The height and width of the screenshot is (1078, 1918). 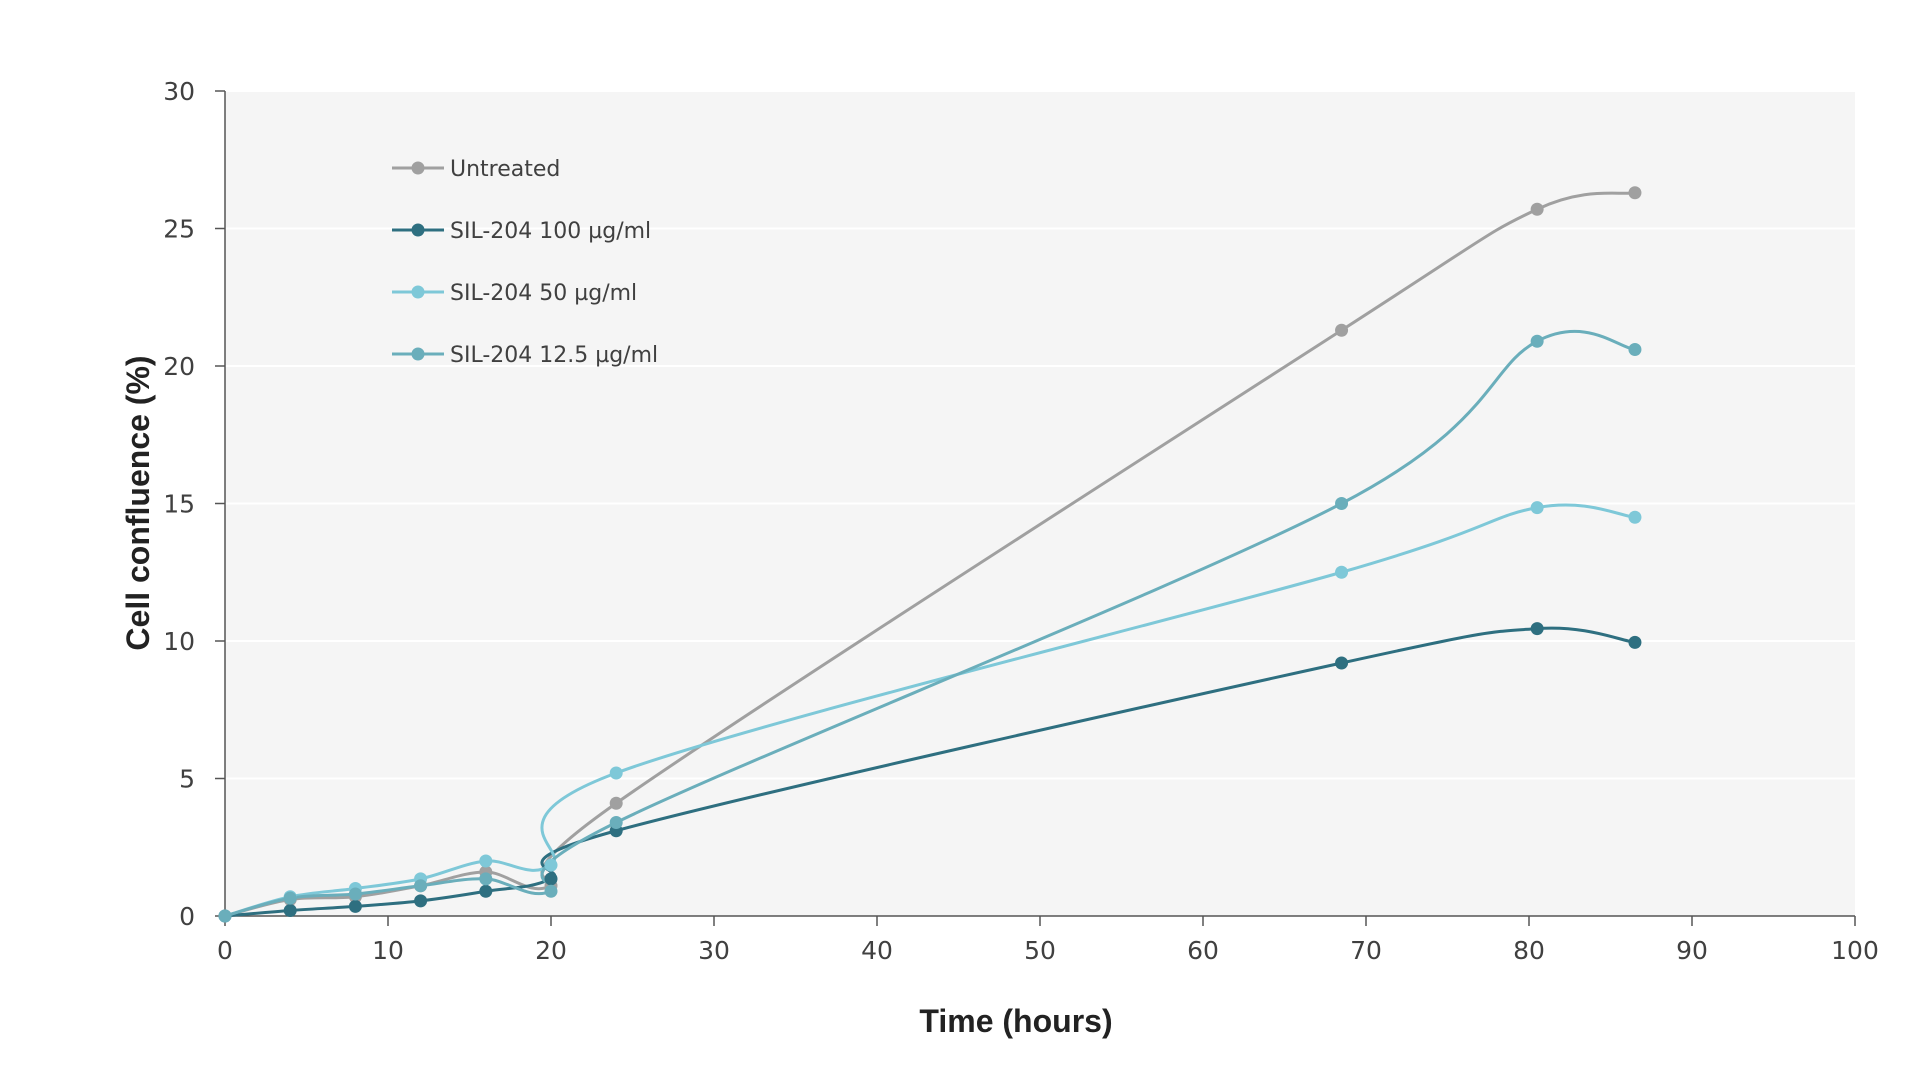 I want to click on x-tick-label: 80, so click(x=1529, y=950).